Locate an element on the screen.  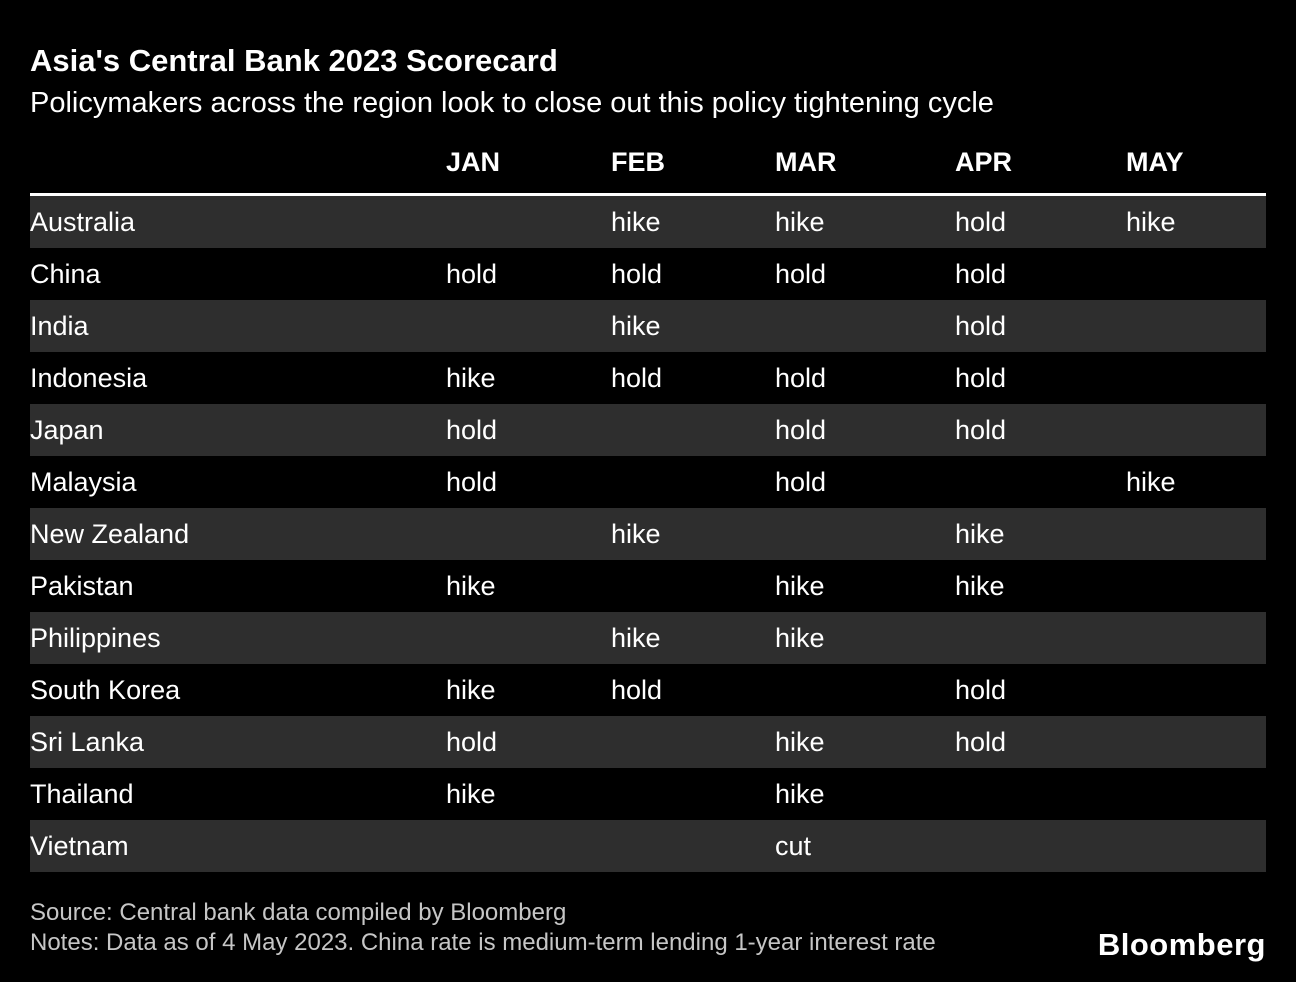
country-label: Indonesia is located at coordinates (89, 377).